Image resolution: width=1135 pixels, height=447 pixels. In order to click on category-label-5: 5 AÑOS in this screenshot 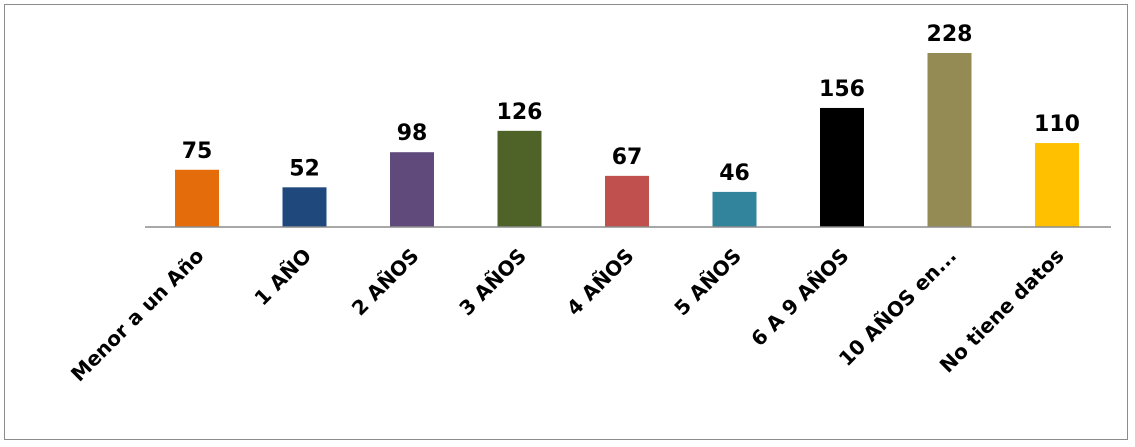, I will do `click(707, 282)`.